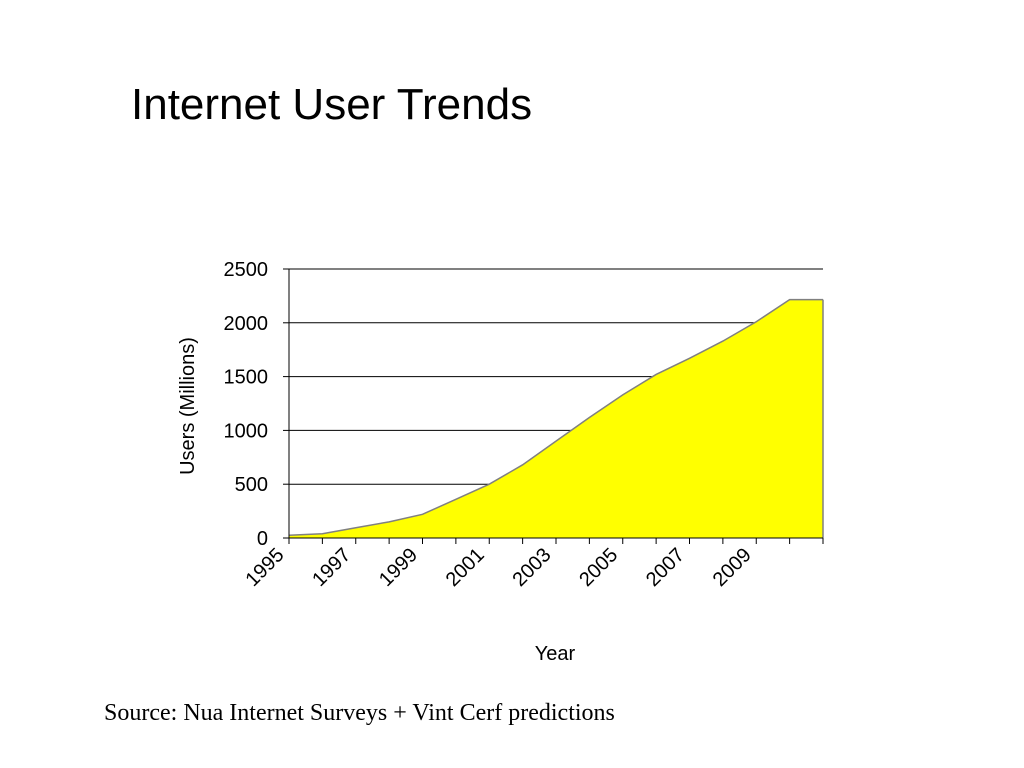  What do you see at coordinates (246, 378) in the screenshot?
I see `y-tick-label-1500: 1500` at bounding box center [246, 378].